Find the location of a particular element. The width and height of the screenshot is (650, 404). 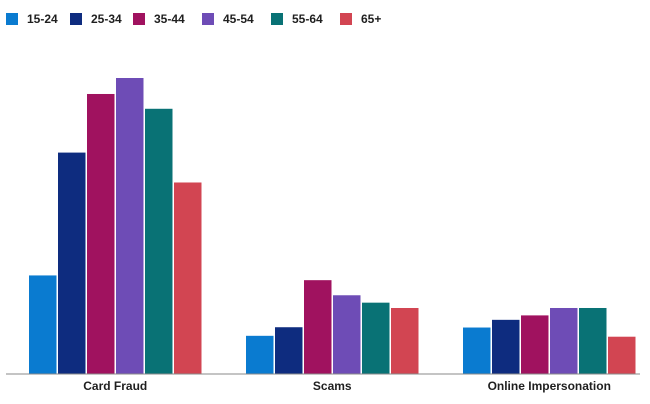

bar-group-scams is located at coordinates (332, 327).